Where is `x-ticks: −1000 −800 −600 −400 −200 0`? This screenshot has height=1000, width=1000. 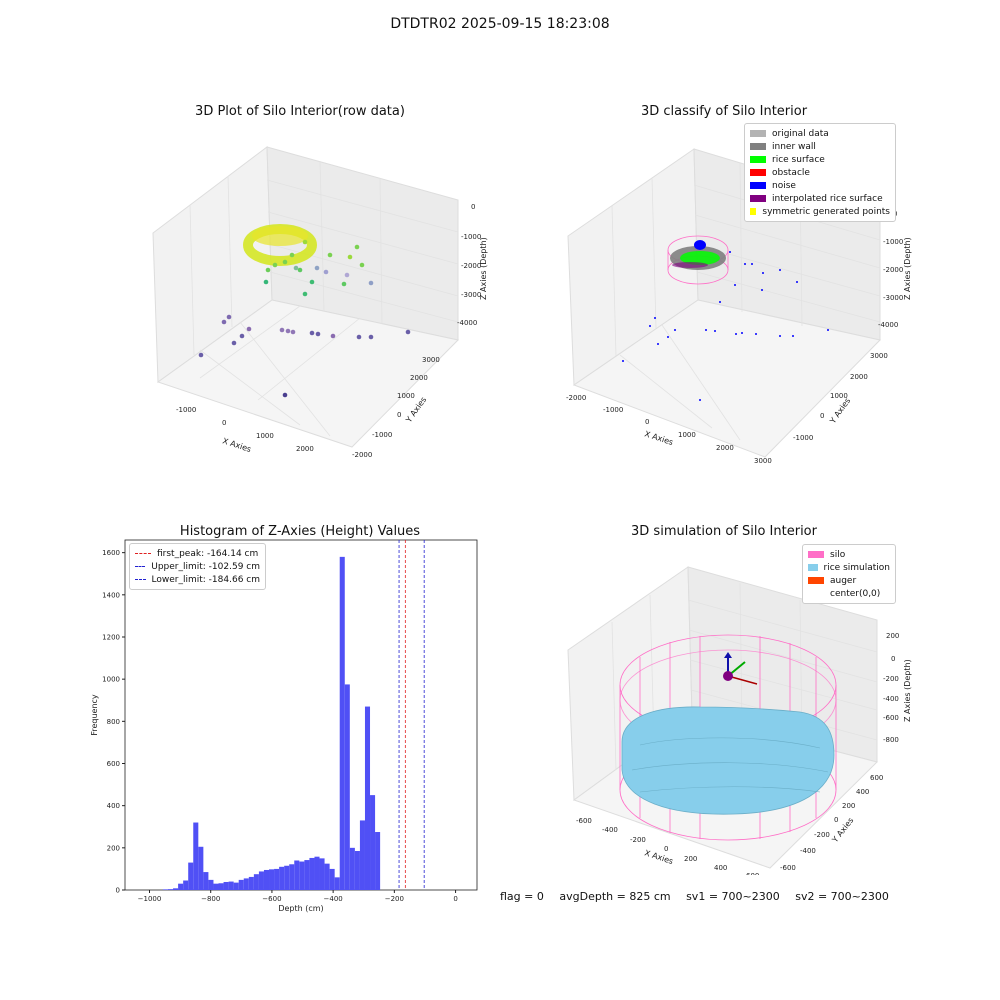
x-ticks: −1000 −800 −600 −400 −200 0 is located at coordinates (298, 896).